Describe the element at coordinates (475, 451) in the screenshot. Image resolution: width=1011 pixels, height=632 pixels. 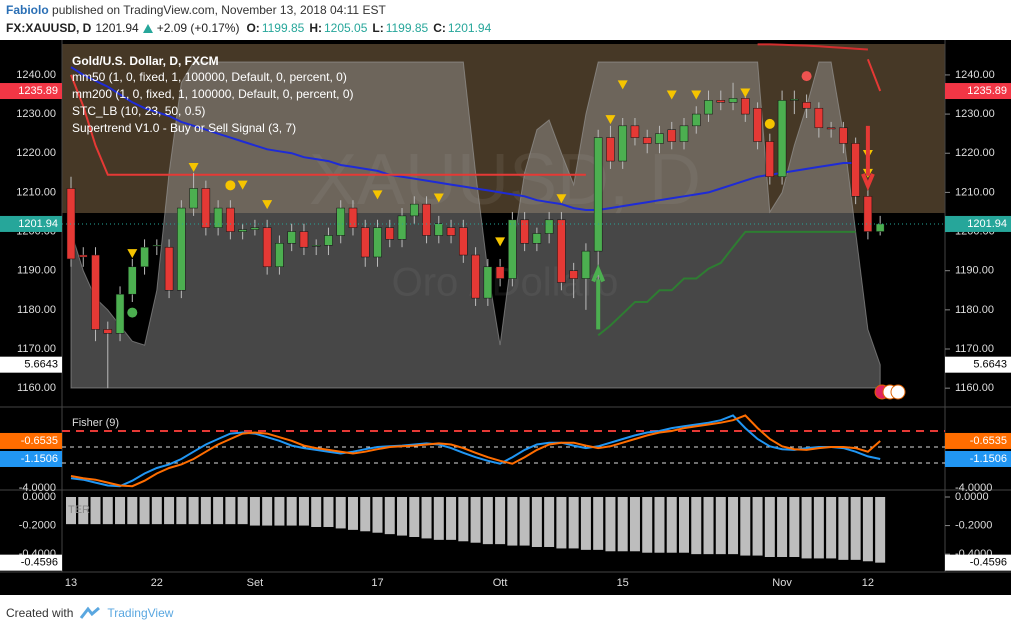
I see `fisher-line` at that location.